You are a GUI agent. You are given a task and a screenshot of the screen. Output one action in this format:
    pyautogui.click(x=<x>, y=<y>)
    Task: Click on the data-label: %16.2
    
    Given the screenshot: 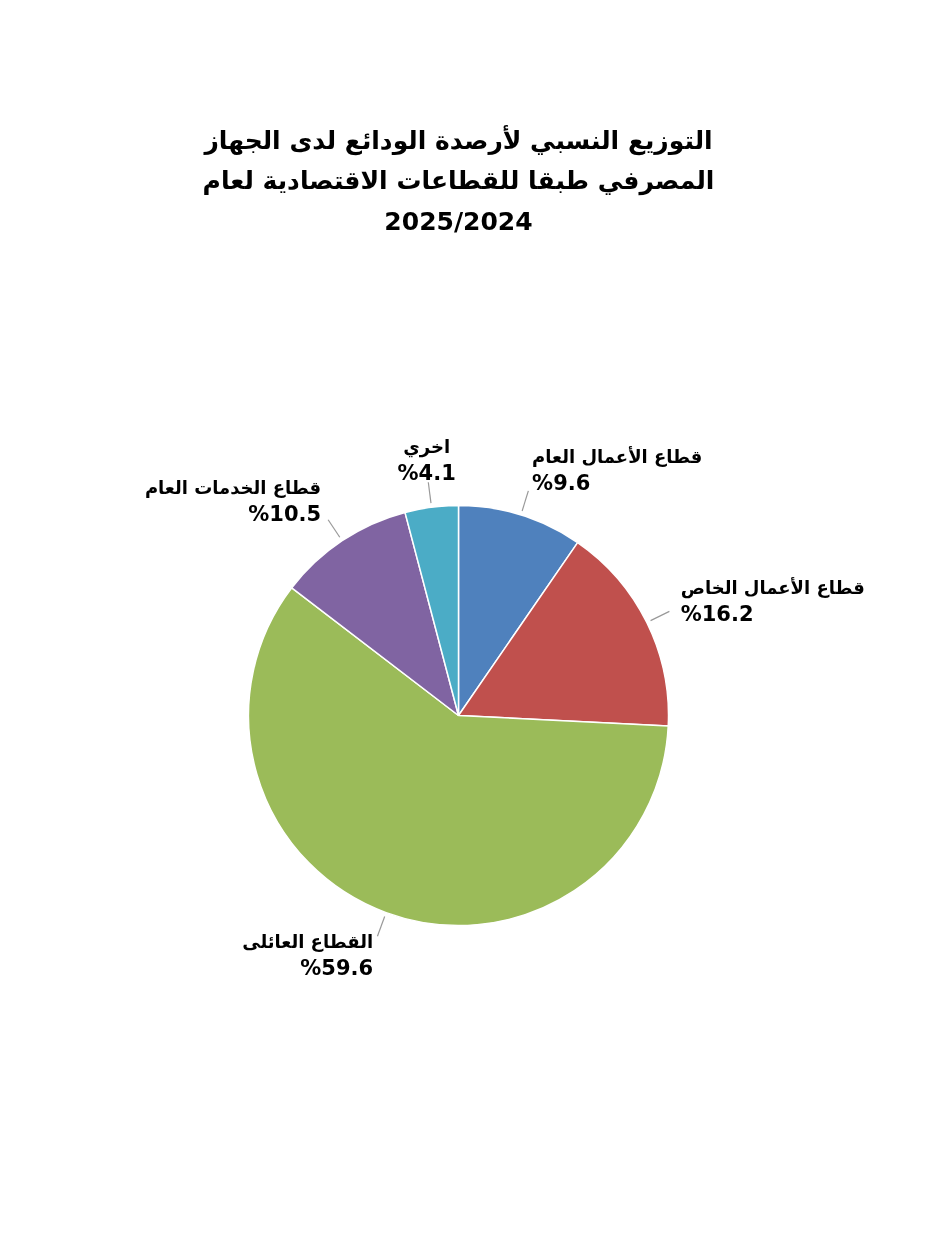 What is the action you would take?
    pyautogui.click(x=717, y=614)
    